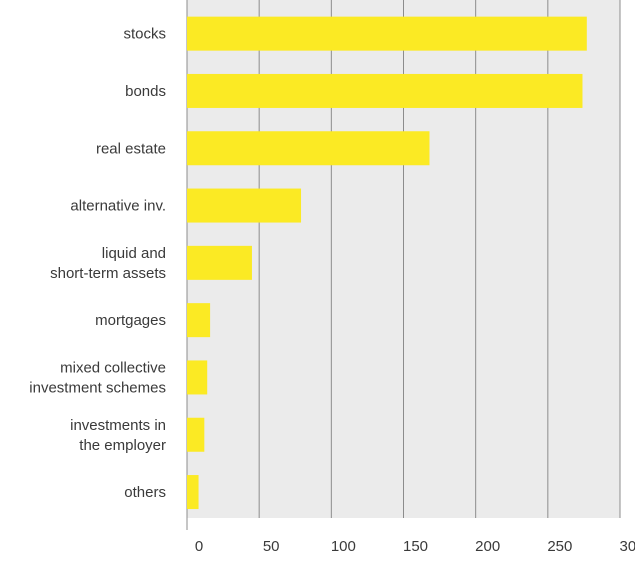 The width and height of the screenshot is (635, 565). I want to click on x-tick-label-100: 100, so click(343, 546).